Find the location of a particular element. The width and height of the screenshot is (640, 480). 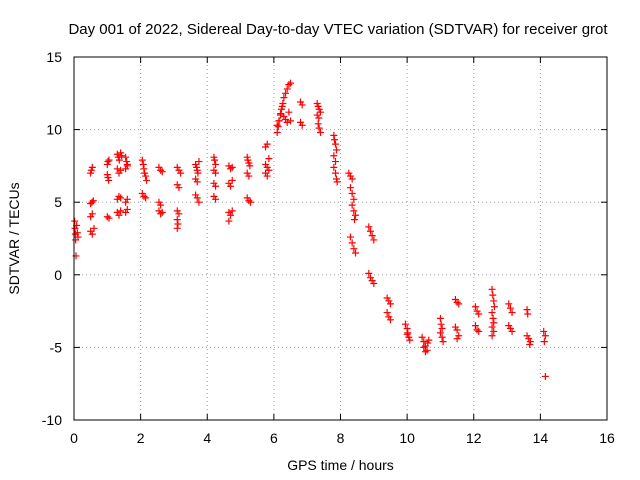

y-tick-label: -10 is located at coordinates (52, 420).